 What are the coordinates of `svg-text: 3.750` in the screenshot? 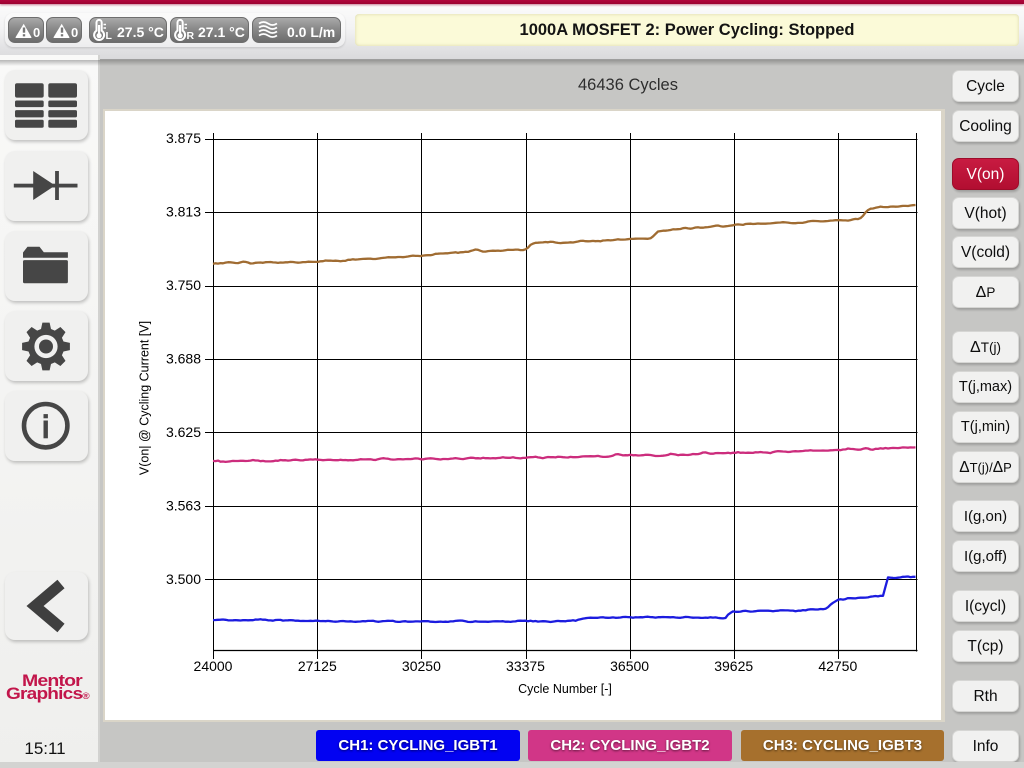 It's located at (183, 285).